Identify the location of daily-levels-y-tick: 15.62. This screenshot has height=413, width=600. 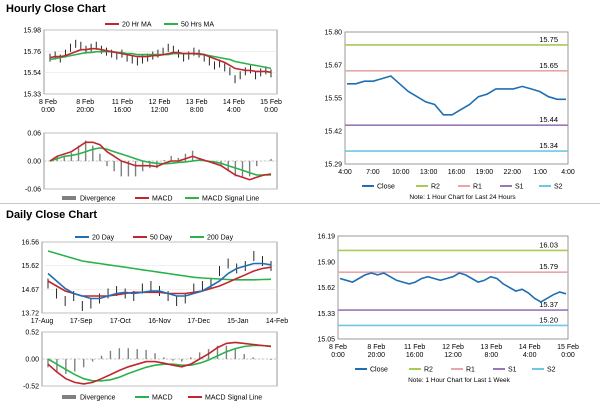
(326, 288).